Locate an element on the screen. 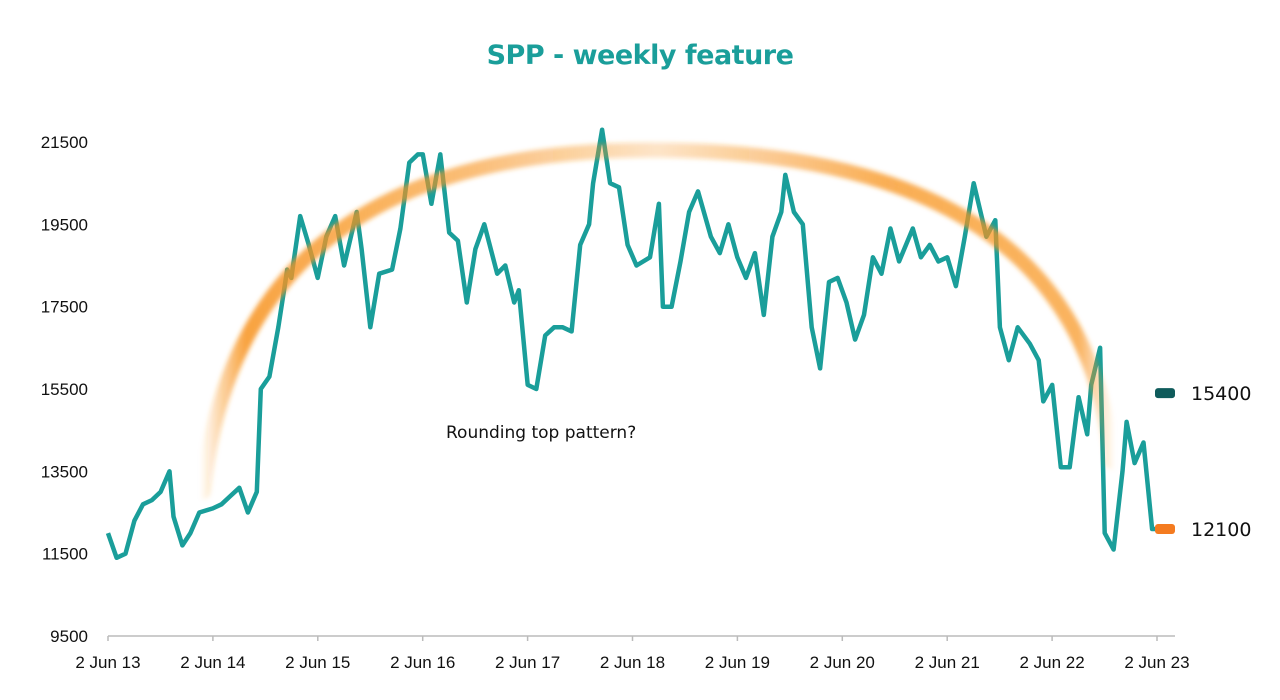 Image resolution: width=1280 pixels, height=700 pixels. x-tick-label: 2 Jun 15 is located at coordinates (317, 662).